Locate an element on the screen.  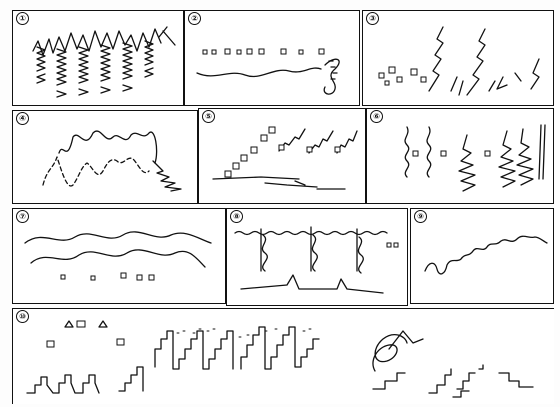
panel-1-drawing is located at coordinates (104, 62).